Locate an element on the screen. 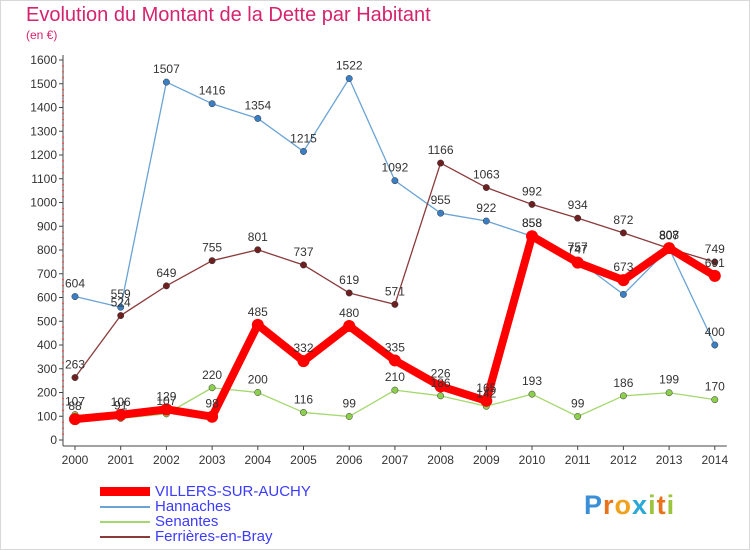 This screenshot has width=750, height=550. data-label: 210 is located at coordinates (395, 377).